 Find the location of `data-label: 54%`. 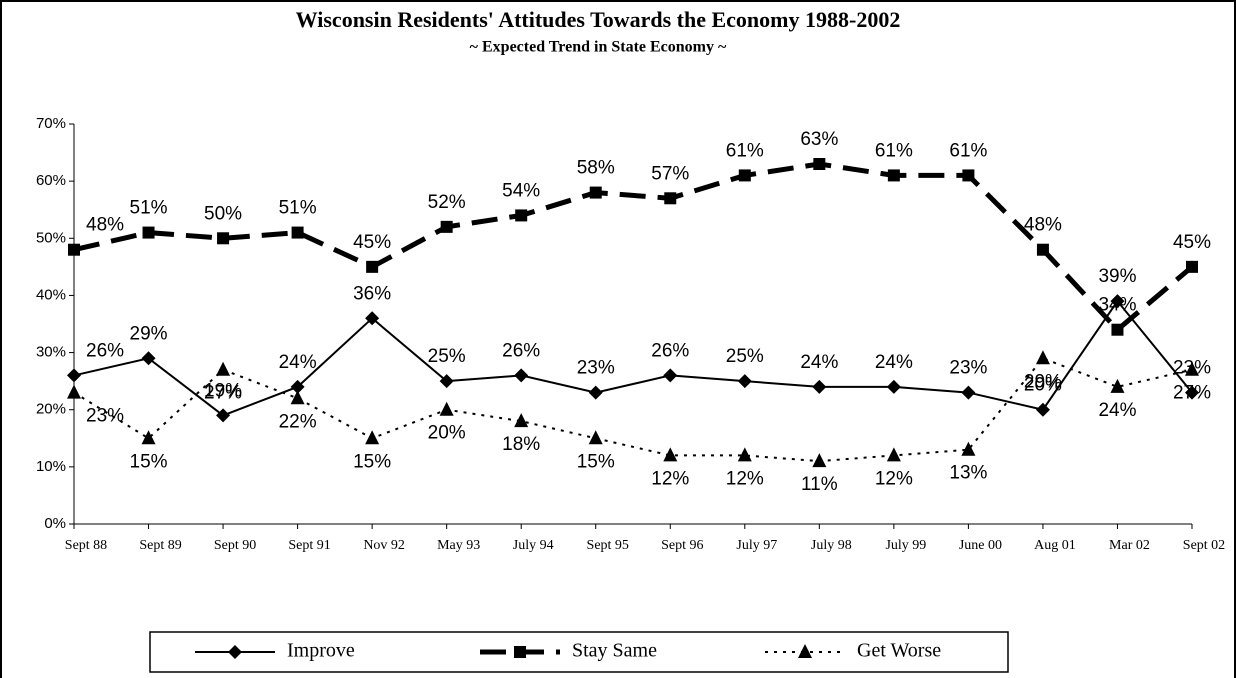

data-label: 54% is located at coordinates (521, 190).